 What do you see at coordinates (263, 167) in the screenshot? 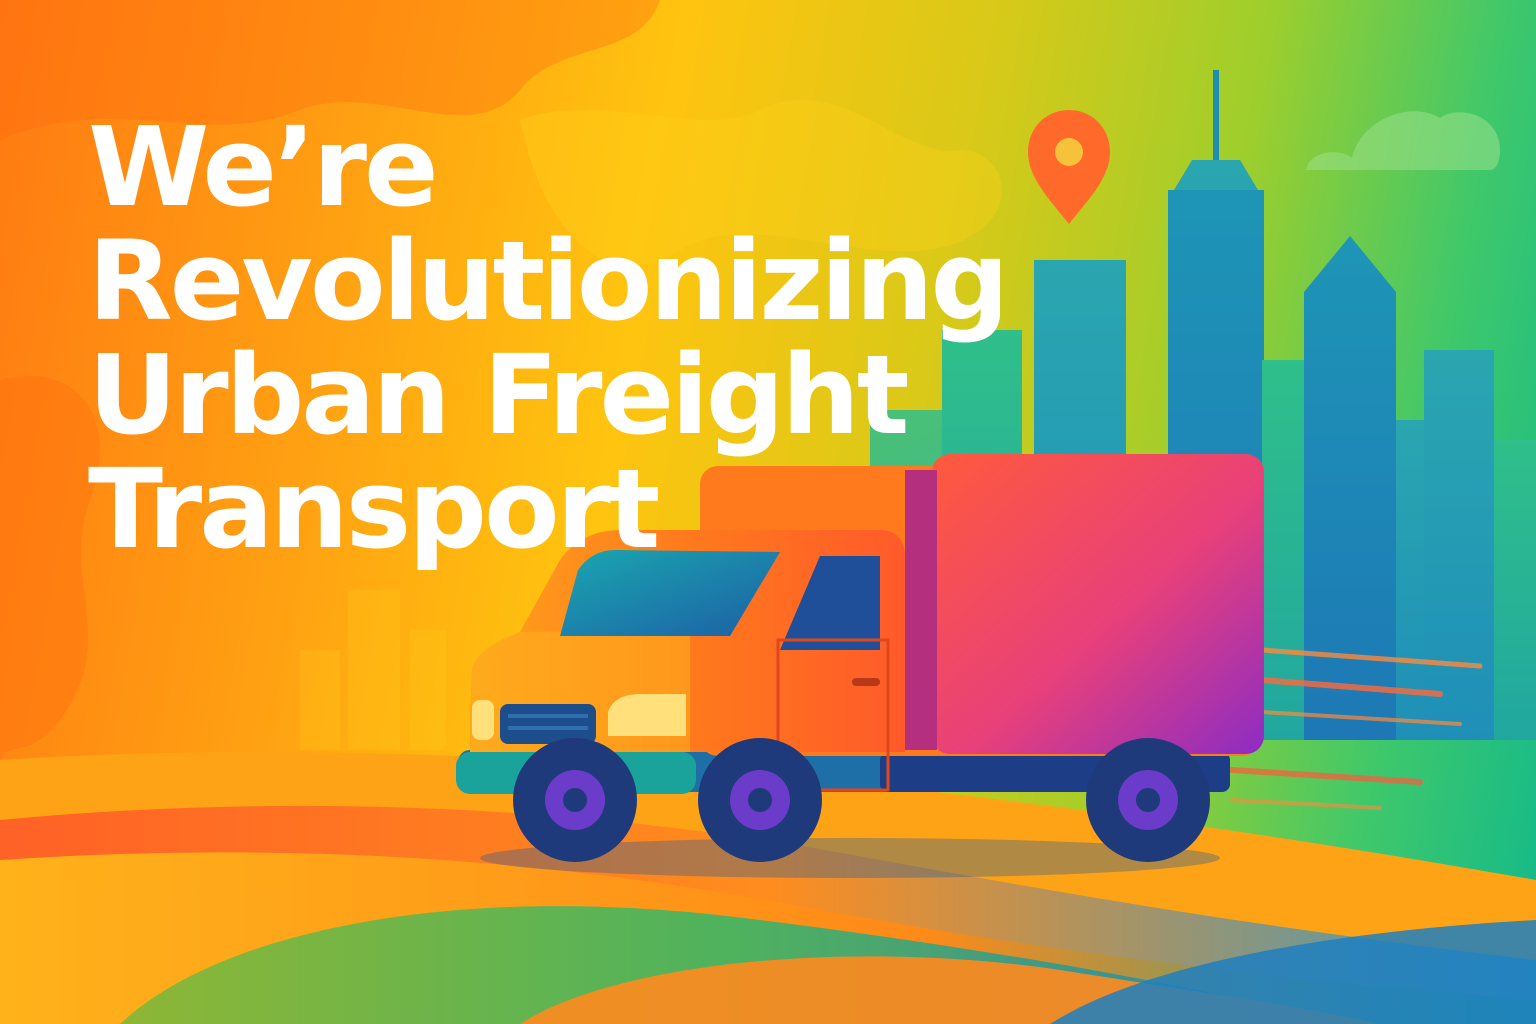
I see `headline-line-1: We’re` at bounding box center [263, 167].